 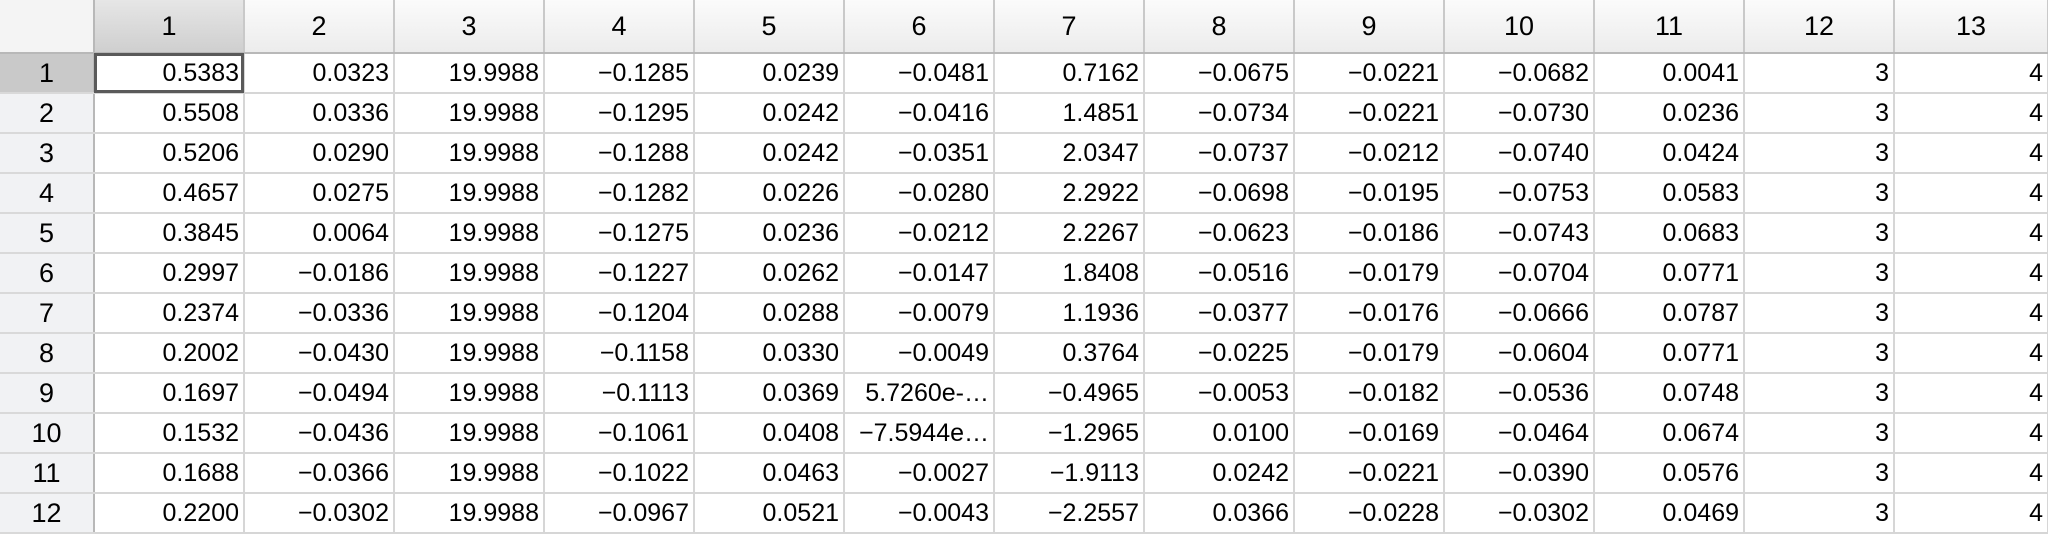 I want to click on grid-cell: −0.0967, so click(x=619, y=513).